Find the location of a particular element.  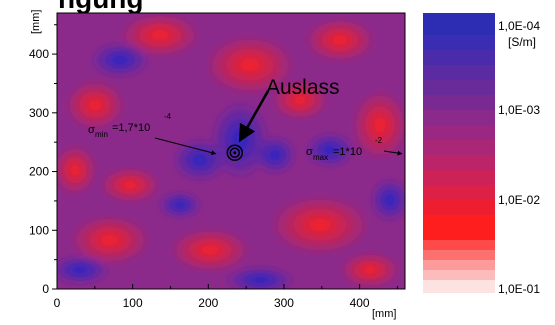

x-tick-label: 100 is located at coordinates (133, 303).